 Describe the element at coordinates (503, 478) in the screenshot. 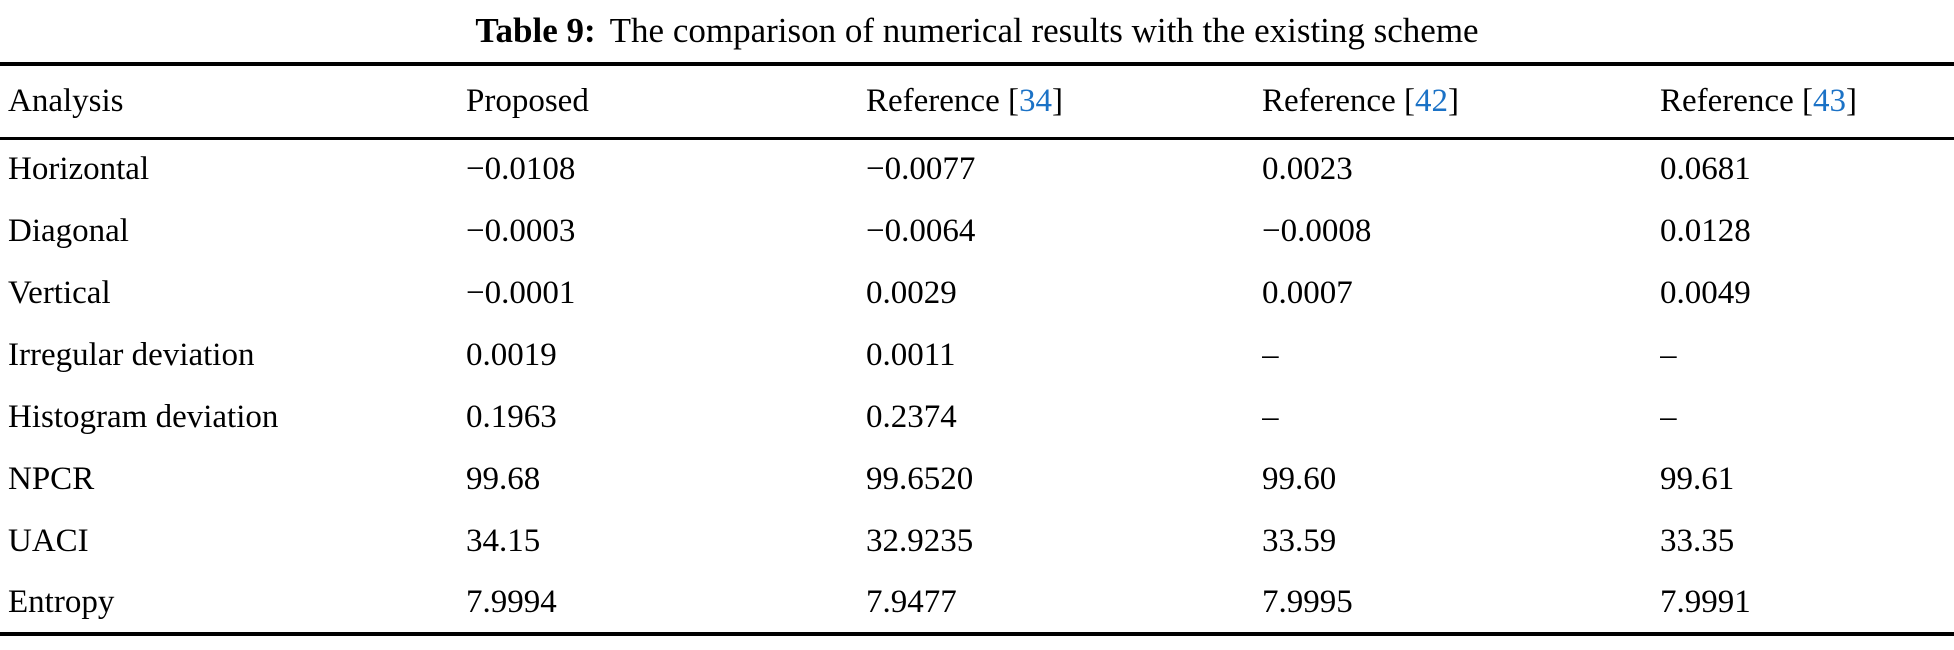

I see `value-cell: 99.68` at that location.